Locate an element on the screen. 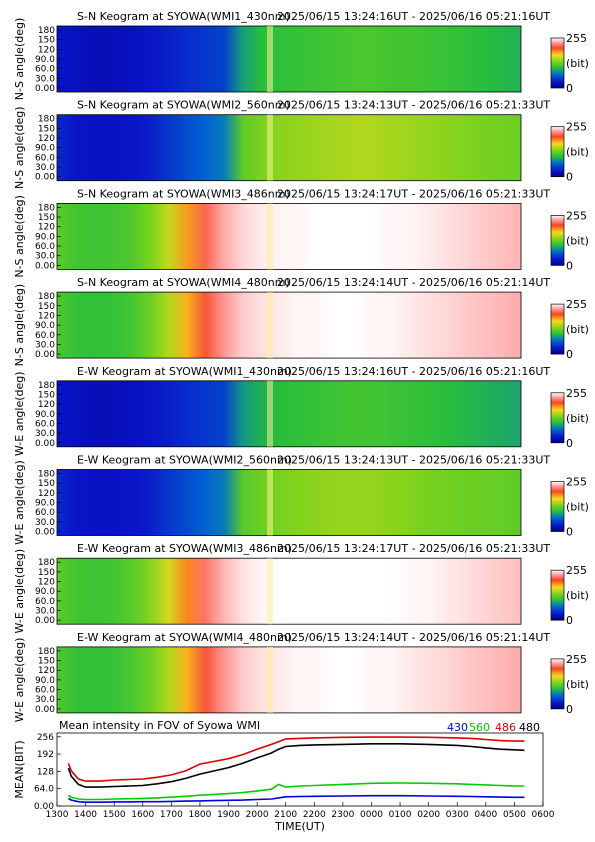  legend-entry-480: 480 is located at coordinates (529, 727).